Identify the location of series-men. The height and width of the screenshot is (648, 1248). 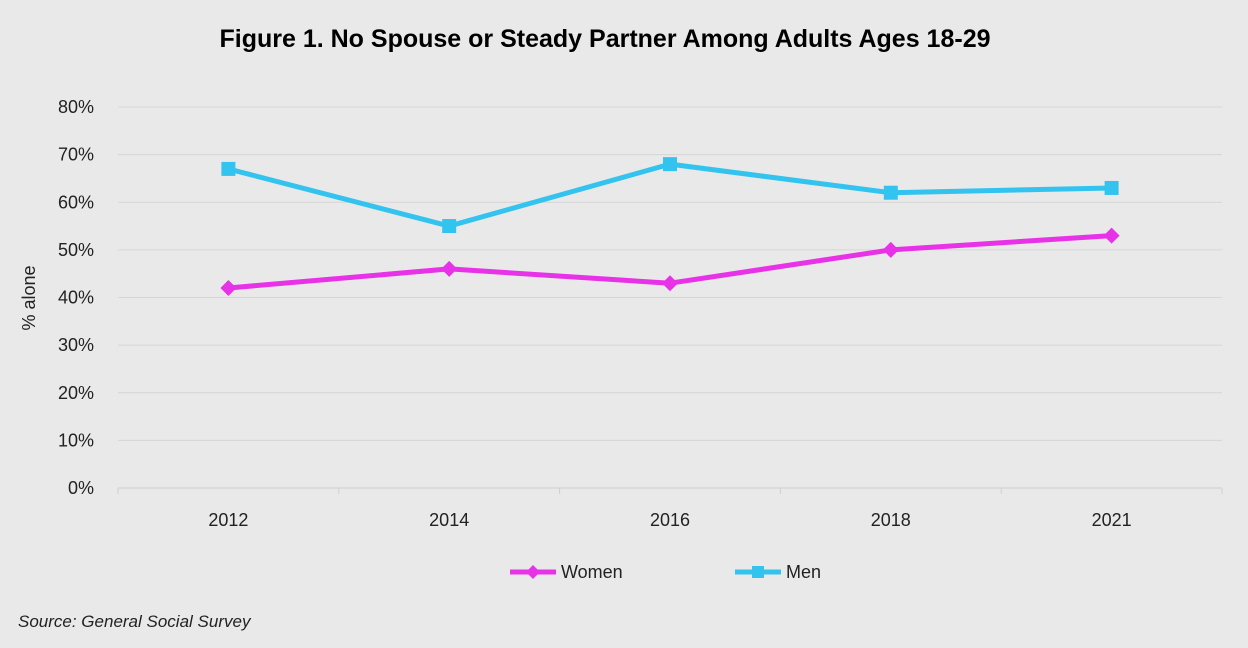
(670, 195).